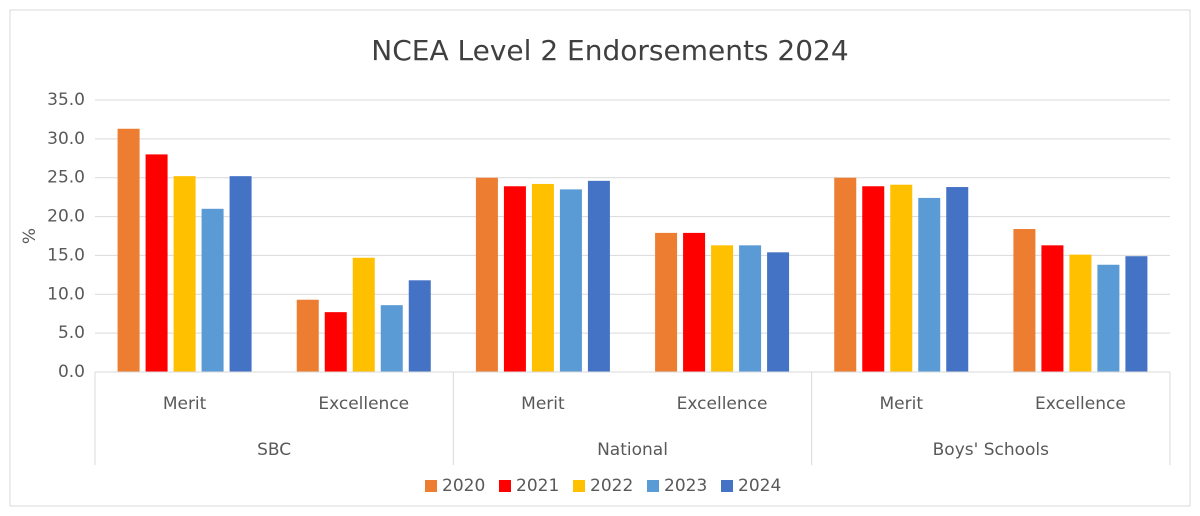  Describe the element at coordinates (685, 486) in the screenshot. I see `legend-label: 2023` at that location.